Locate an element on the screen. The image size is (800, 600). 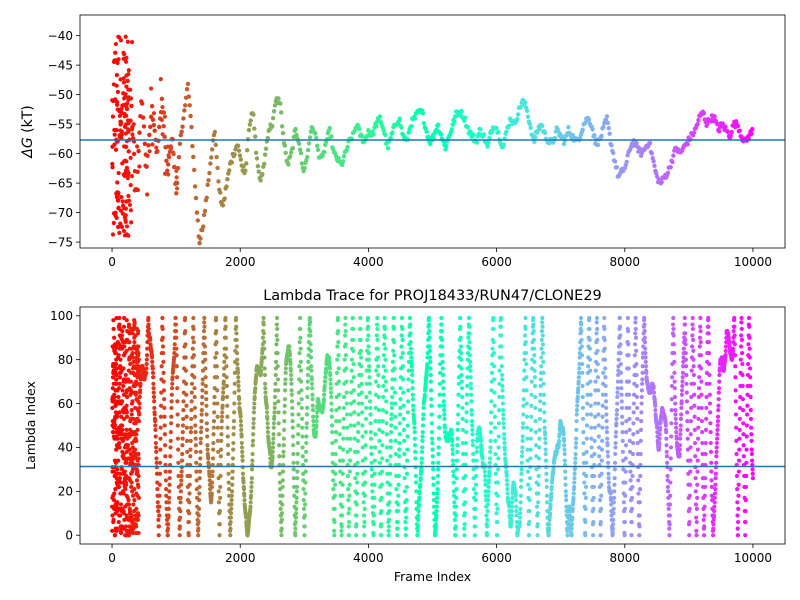
x-tick-label: 0 is located at coordinates (112, 558).